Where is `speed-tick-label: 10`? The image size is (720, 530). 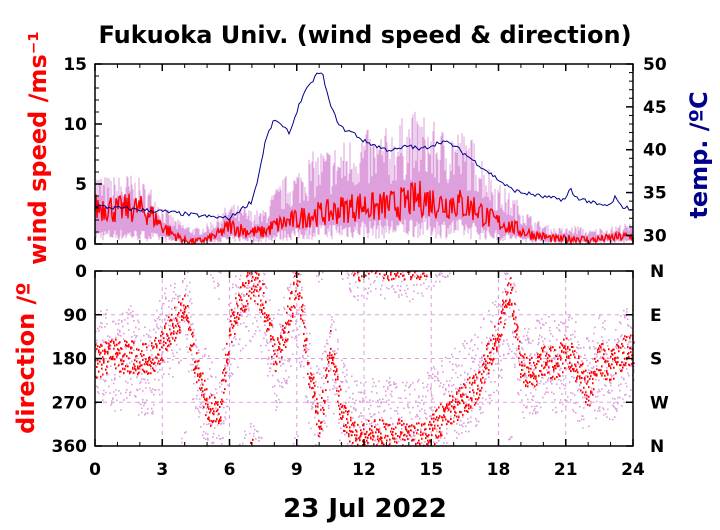
speed-tick-label: 10 is located at coordinates (75, 125).